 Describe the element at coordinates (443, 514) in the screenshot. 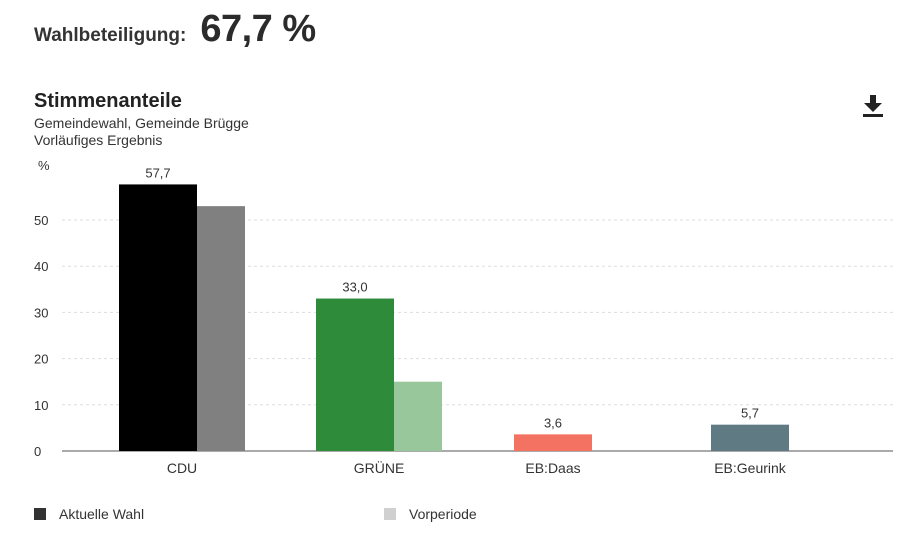

I see `legend-previous-label: Vorperiode` at that location.